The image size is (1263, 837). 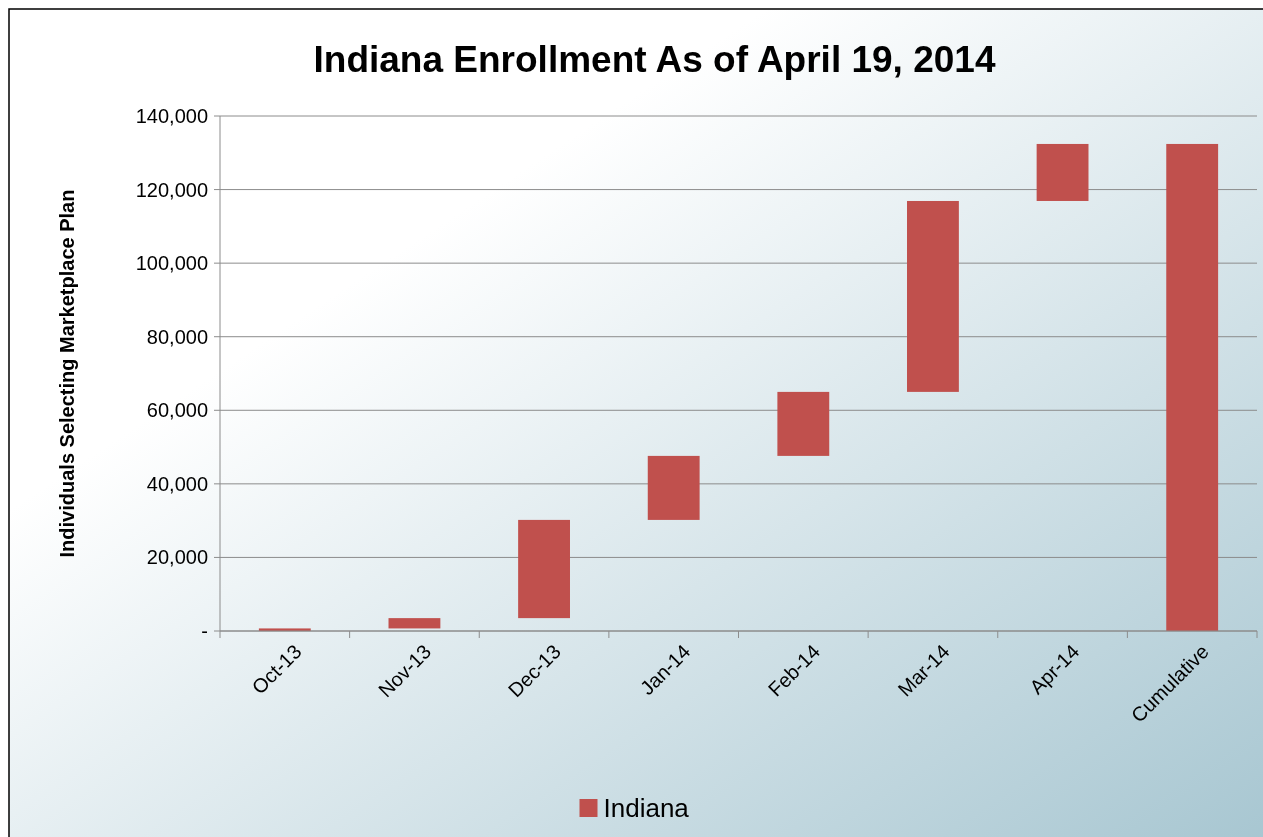 What do you see at coordinates (204, 631) in the screenshot?
I see `y-tick-label: -` at bounding box center [204, 631].